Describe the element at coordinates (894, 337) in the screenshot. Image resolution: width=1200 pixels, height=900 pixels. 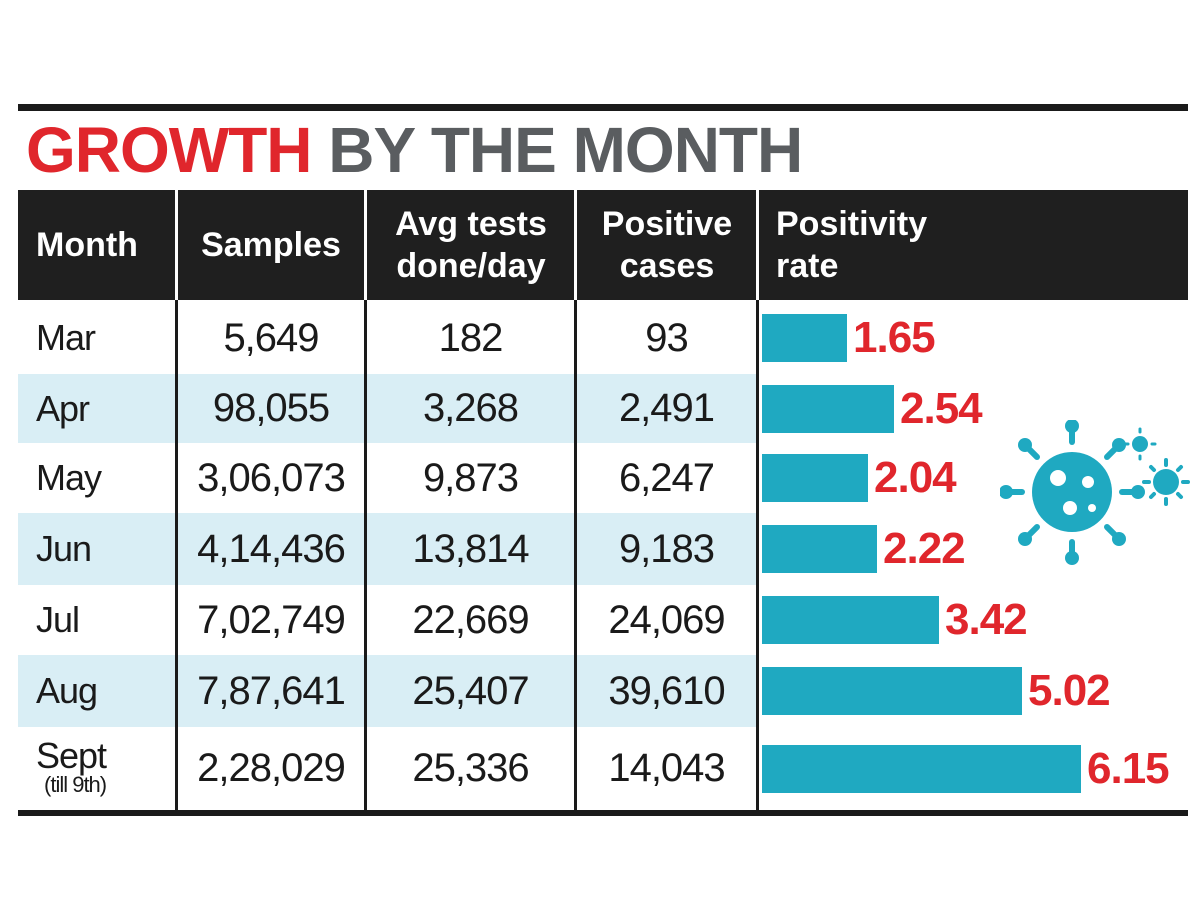
I see `positivity-rate-label: 1.65` at that location.